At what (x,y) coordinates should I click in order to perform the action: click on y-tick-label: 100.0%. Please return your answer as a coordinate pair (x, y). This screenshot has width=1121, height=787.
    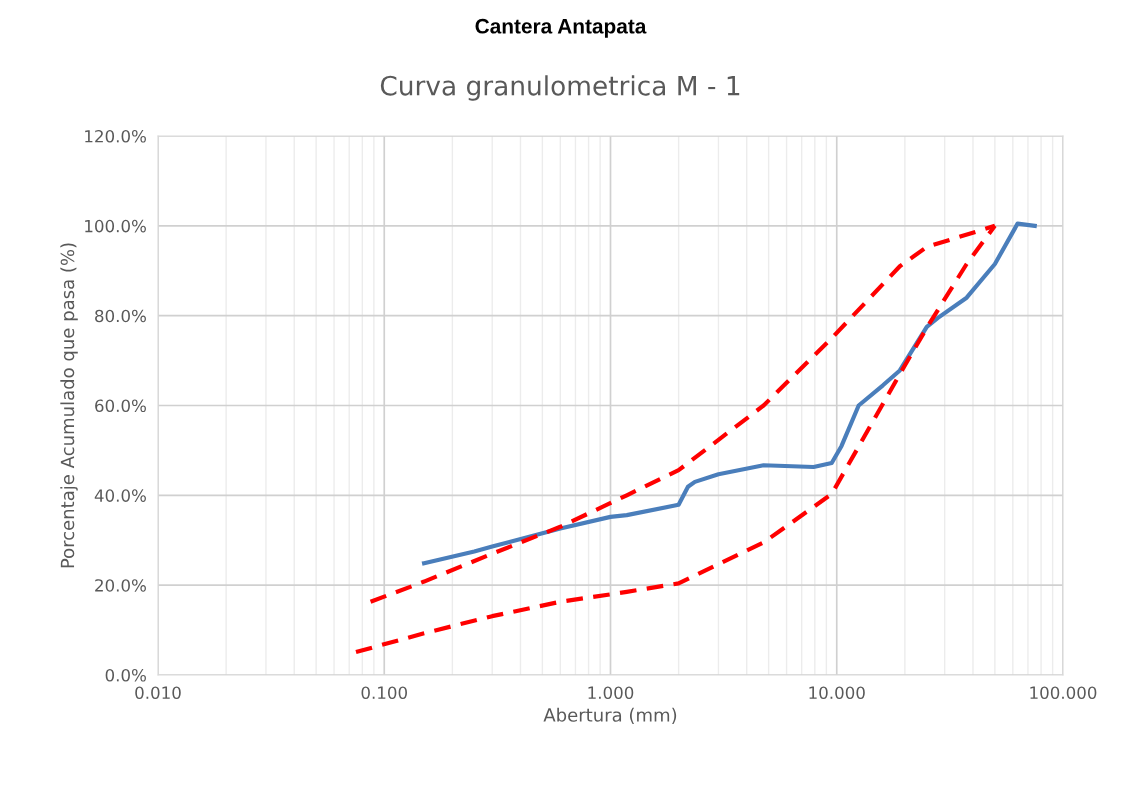
    Looking at the image, I should click on (115, 226).